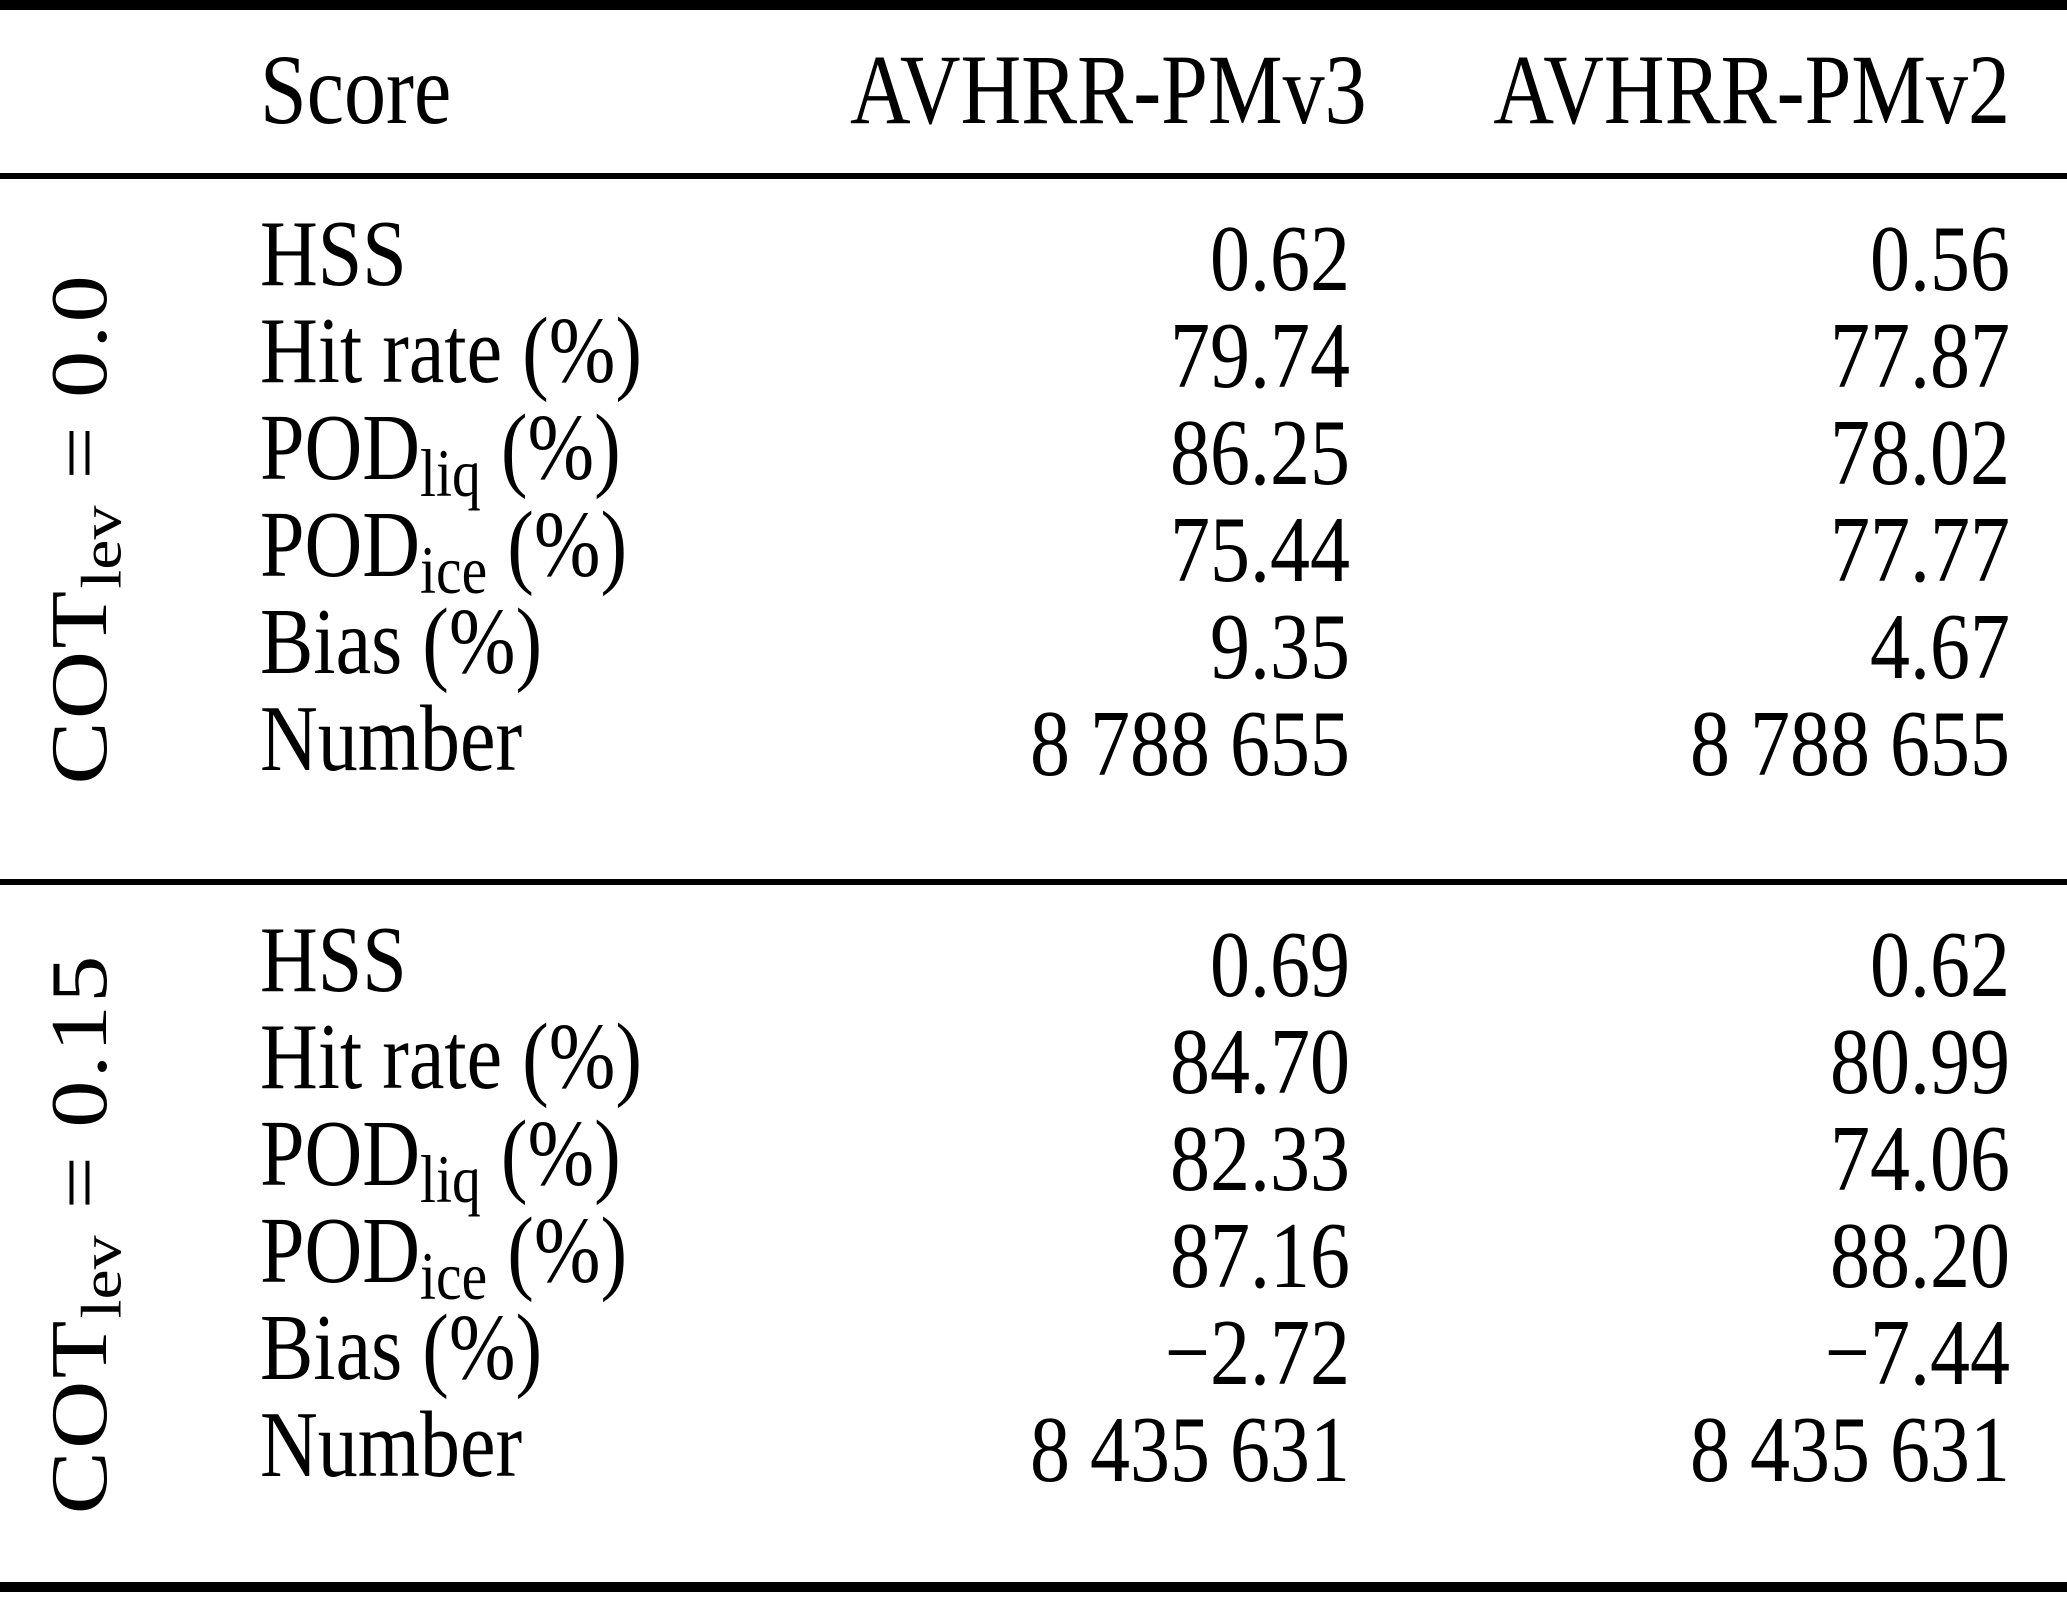 This screenshot has height=1597, width=2067. Describe the element at coordinates (1920, 453) in the screenshot. I see `pmv2-value: 78.02` at that location.